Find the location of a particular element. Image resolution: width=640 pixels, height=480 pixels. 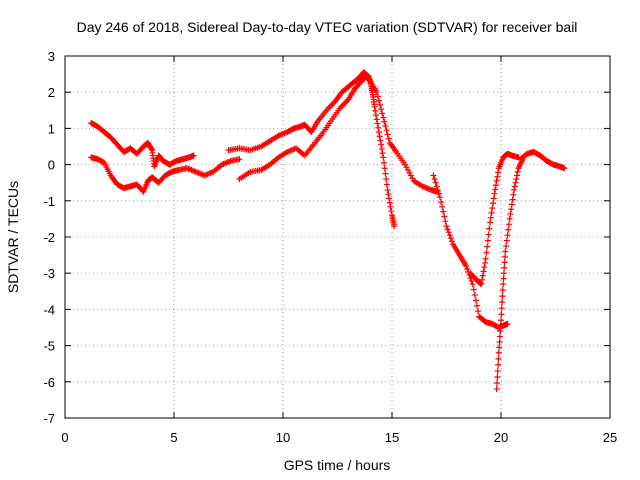

y-tick-label: -2 is located at coordinates (49, 237).